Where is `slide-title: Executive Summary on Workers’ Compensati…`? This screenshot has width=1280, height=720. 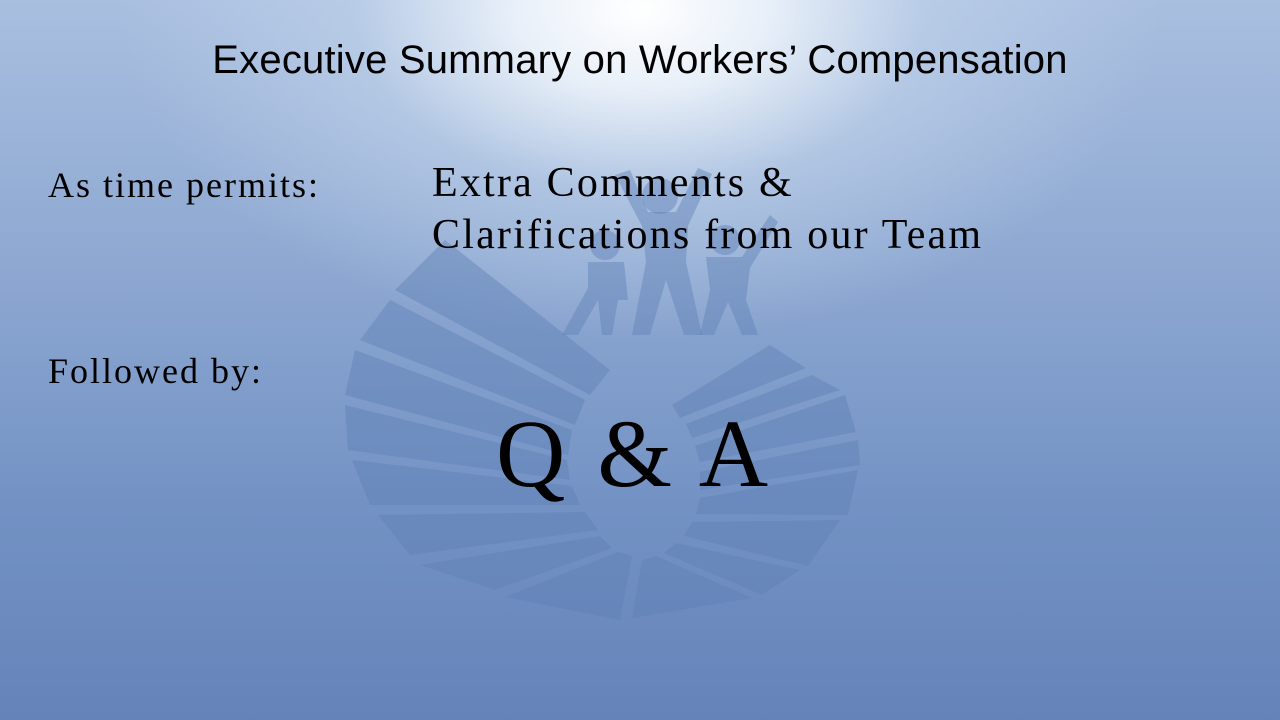 slide-title: Executive Summary on Workers’ Compensati… is located at coordinates (640, 60).